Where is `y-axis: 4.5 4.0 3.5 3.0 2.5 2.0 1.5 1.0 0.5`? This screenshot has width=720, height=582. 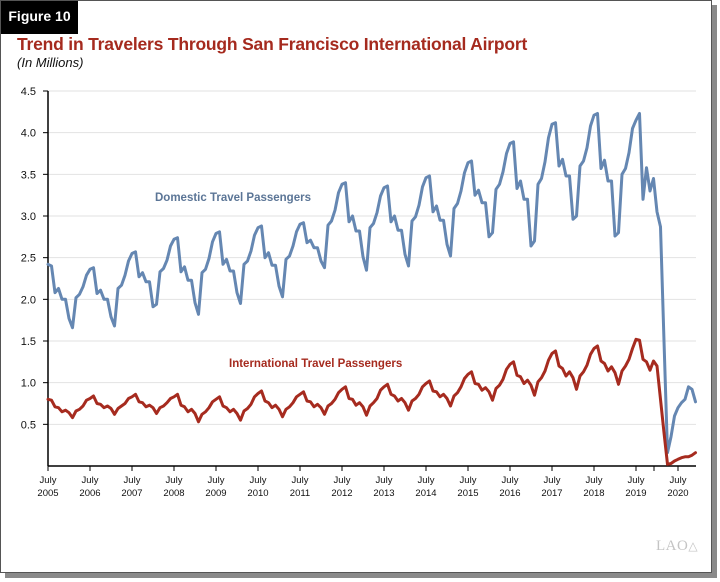 y-axis: 4.5 4.0 3.5 3.0 2.5 2.0 1.5 1.0 0.5 is located at coordinates (35, 276).